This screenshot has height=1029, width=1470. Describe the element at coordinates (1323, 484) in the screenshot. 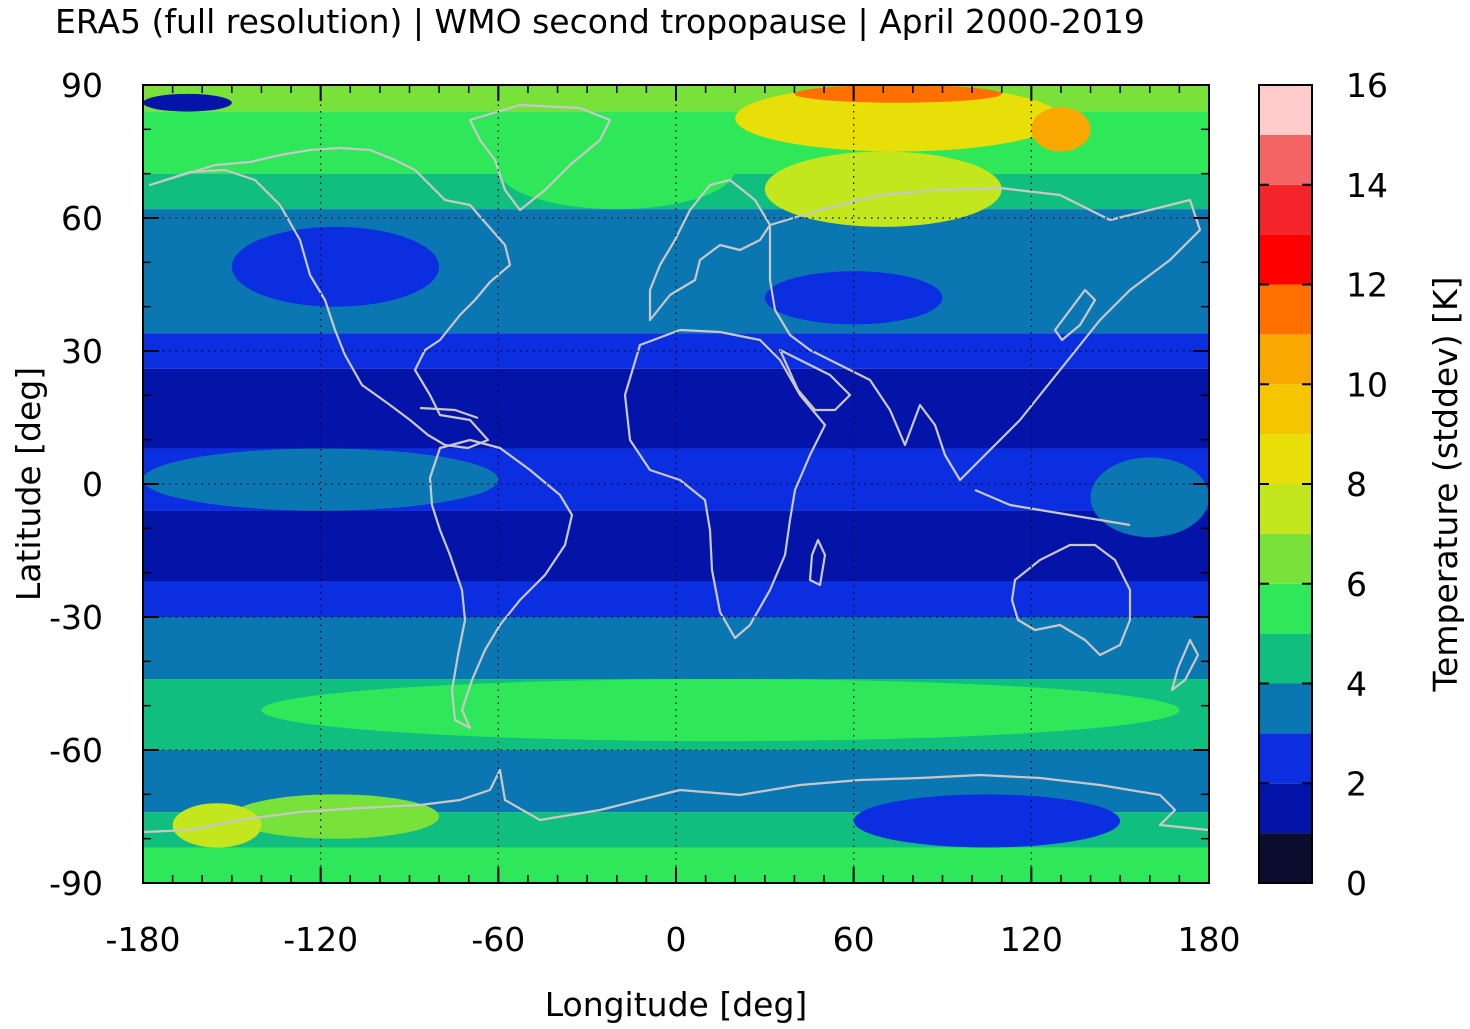

I see `colorbar-ticks: 0 2 4 6 8 10 12 14 16` at that location.